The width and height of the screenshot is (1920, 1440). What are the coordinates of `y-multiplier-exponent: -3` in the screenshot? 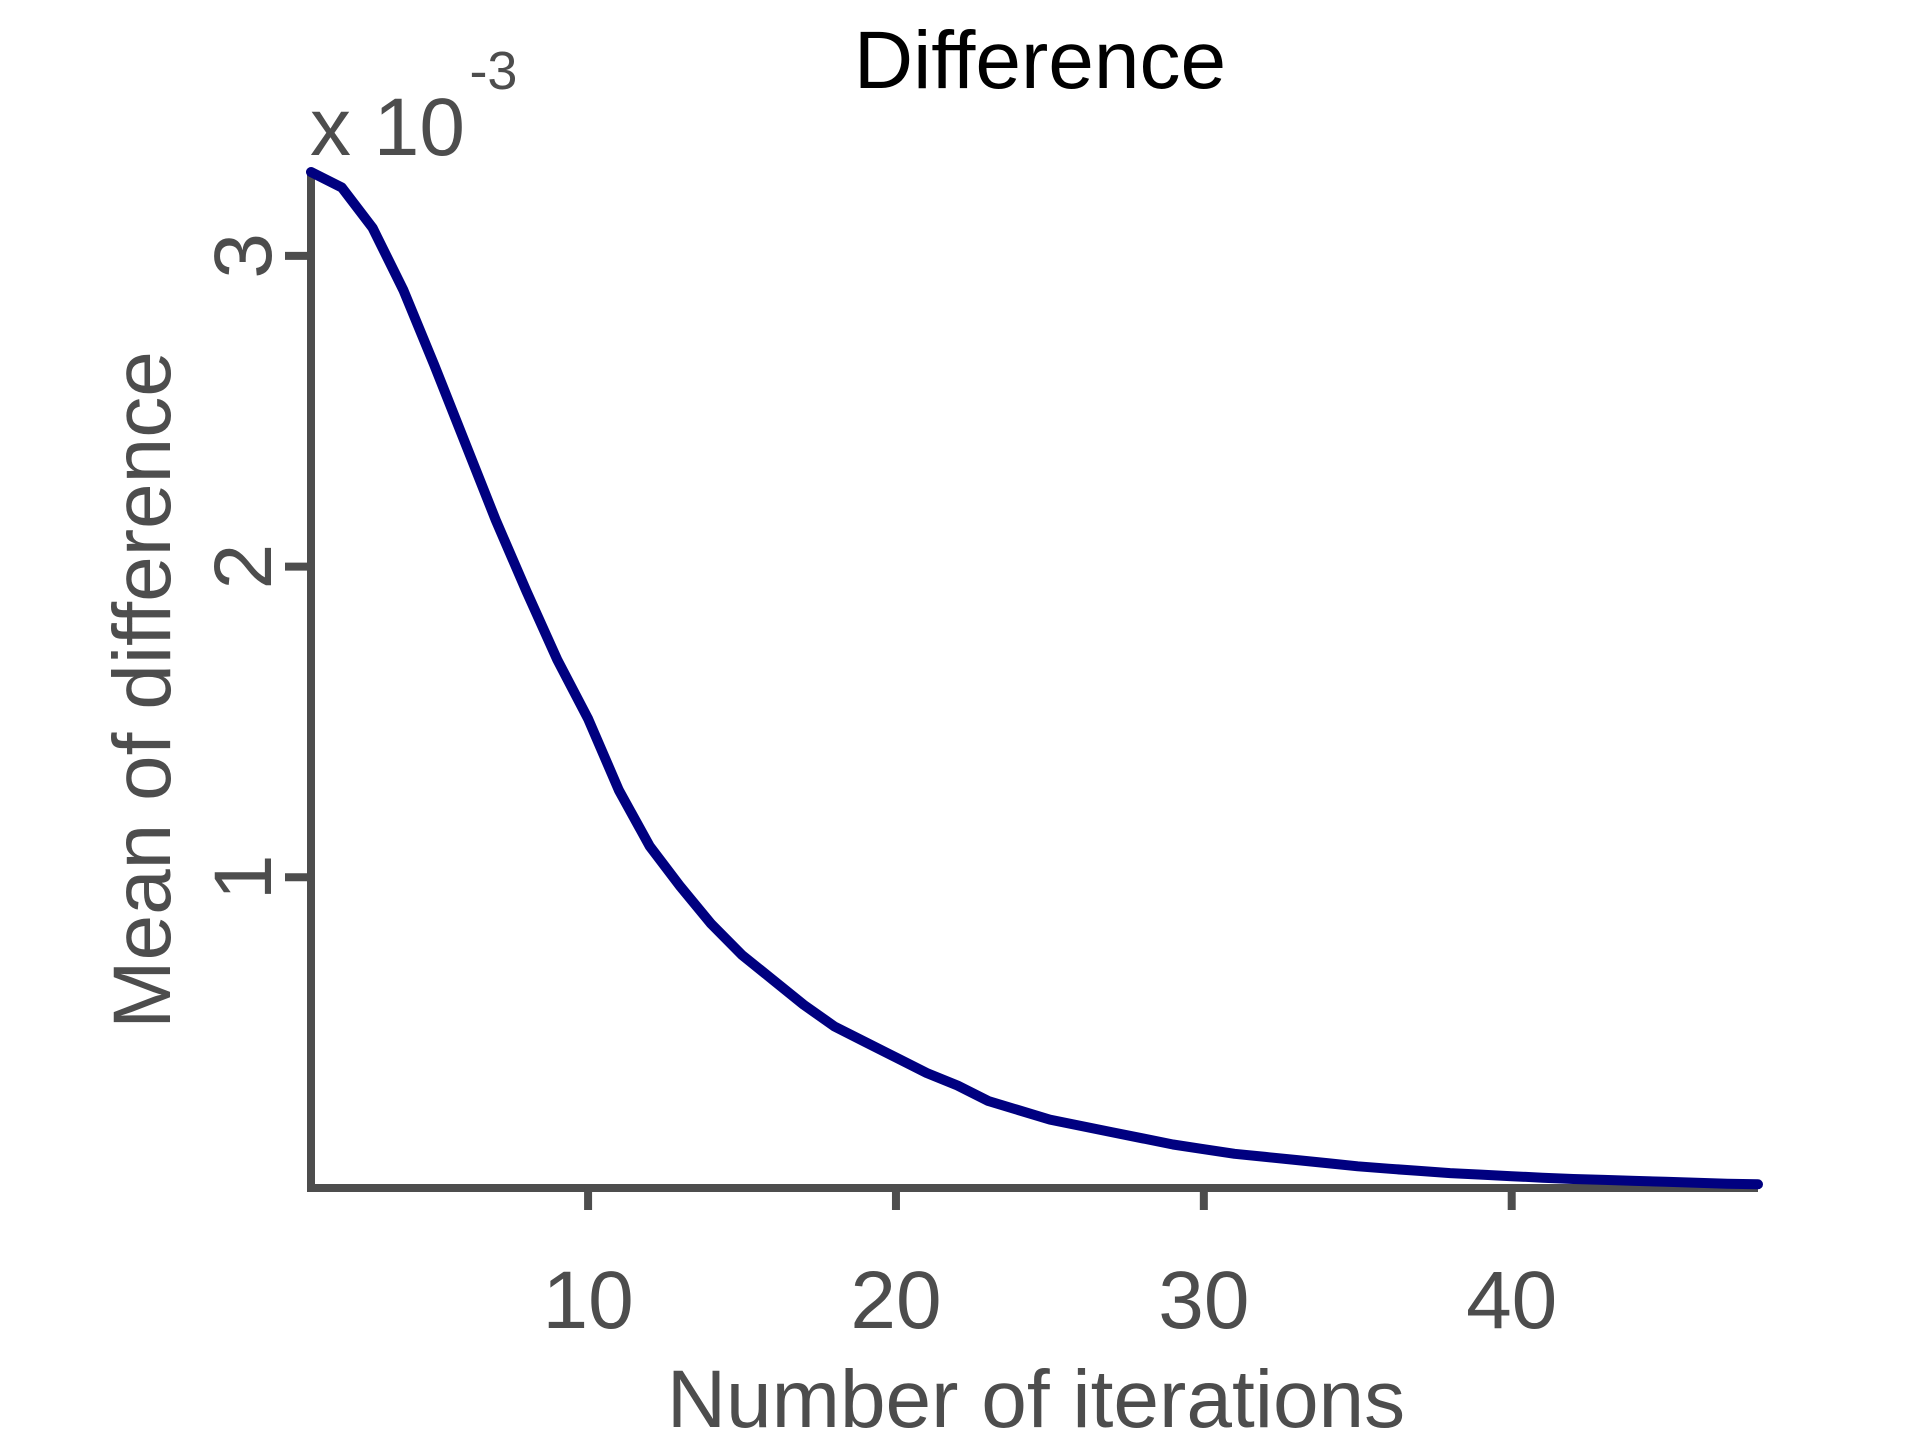 It's located at (493, 71).